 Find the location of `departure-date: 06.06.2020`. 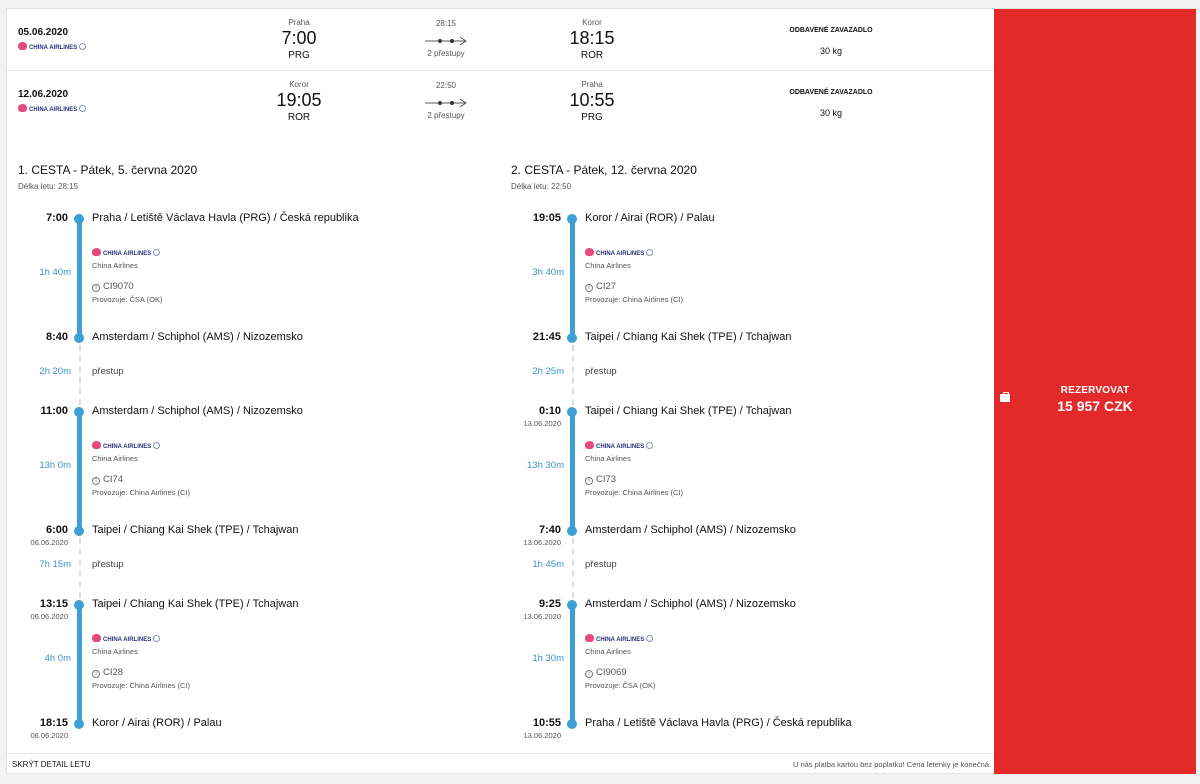

departure-date: 06.06.2020 is located at coordinates (49, 616).